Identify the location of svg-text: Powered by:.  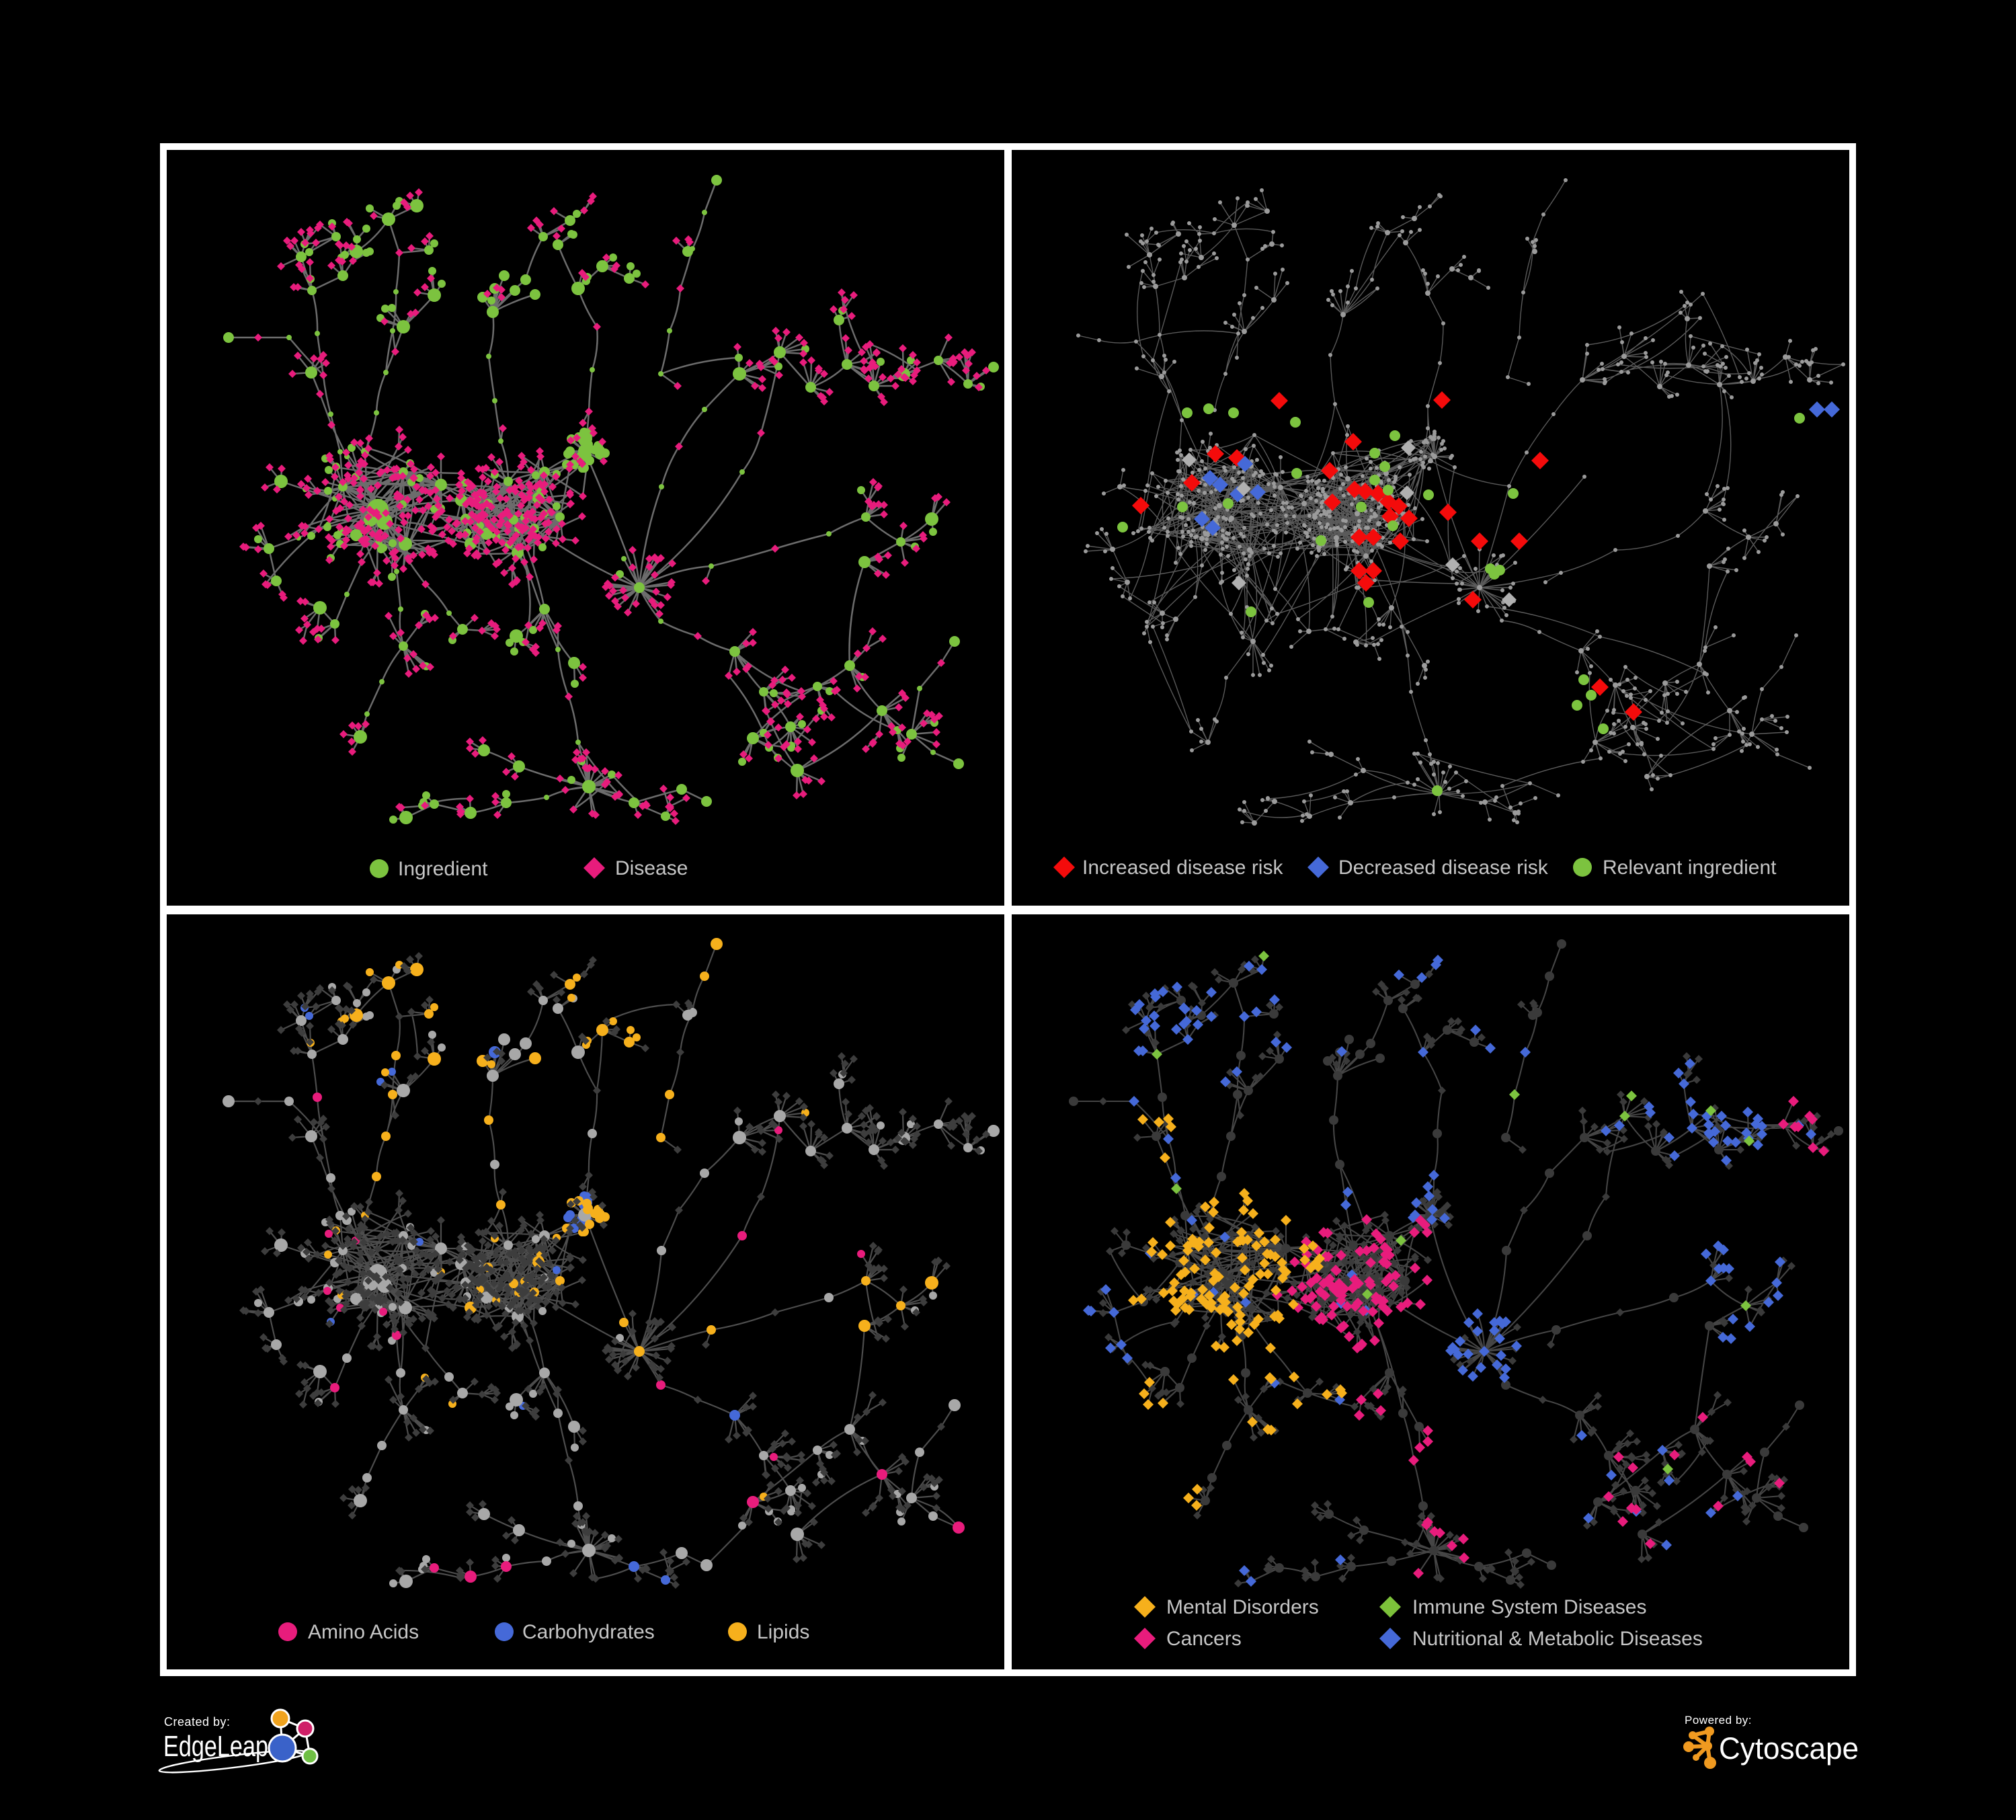
(1718, 1720).